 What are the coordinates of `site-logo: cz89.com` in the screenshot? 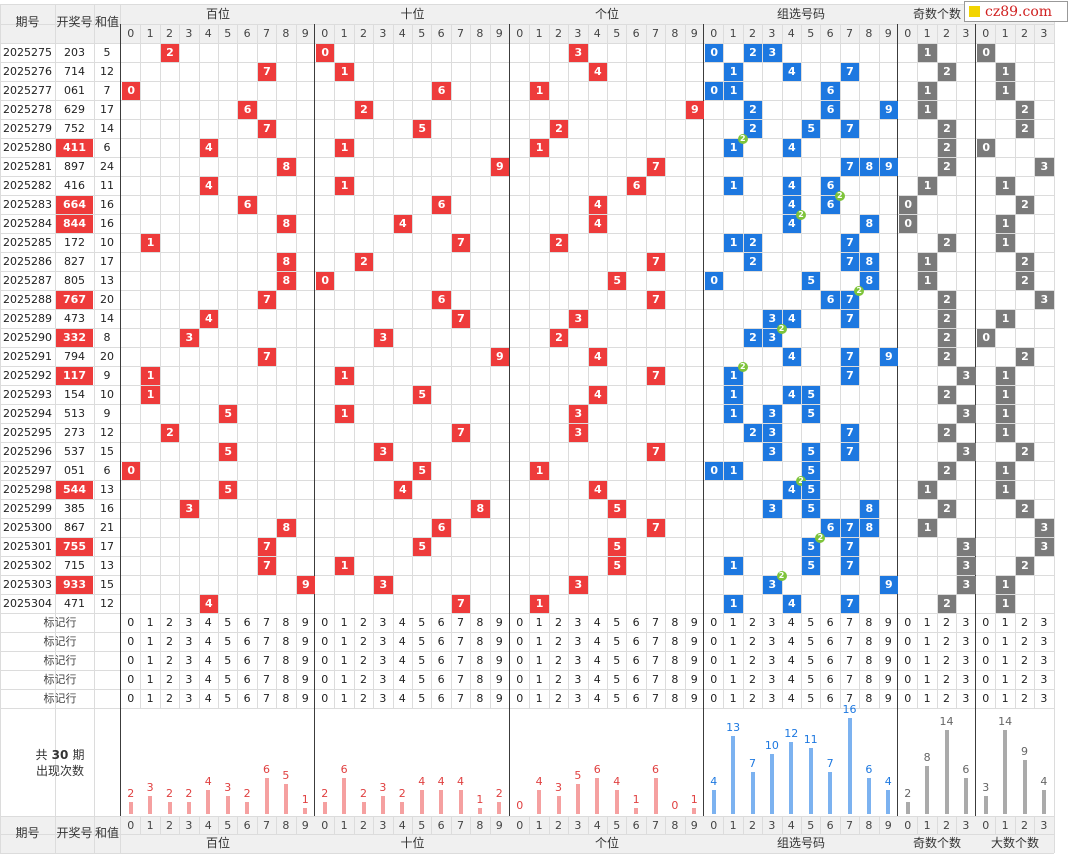 It's located at (1016, 11).